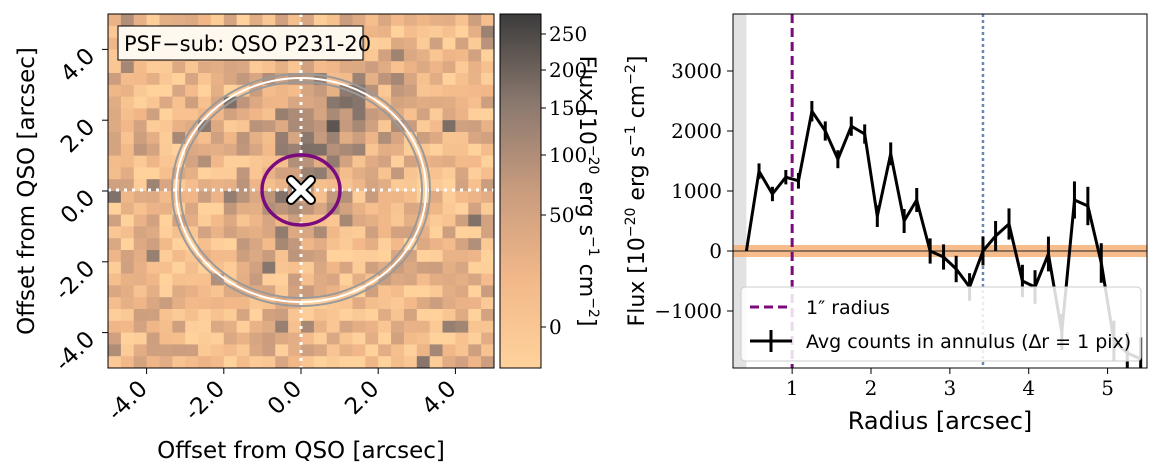 The width and height of the screenshot is (1160, 472). I want to click on left-x-tick-label: 4.0, so click(439, 398).